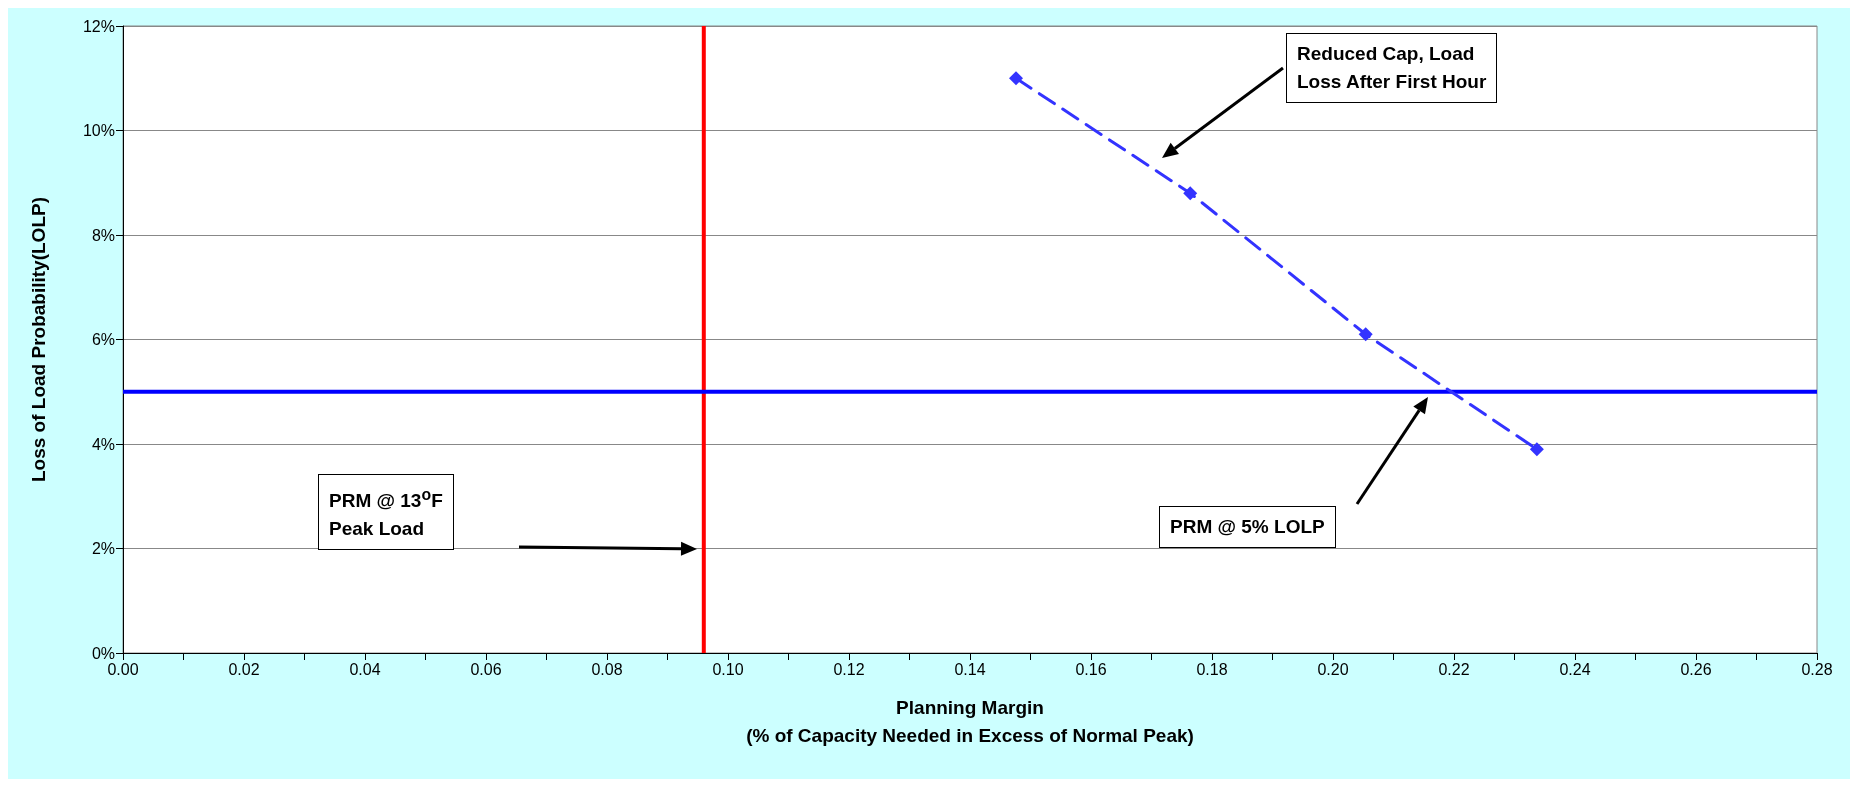 Image resolution: width=1858 pixels, height=787 pixels. Describe the element at coordinates (1212, 669) in the screenshot. I see `x-tick-label: 0.18` at that location.